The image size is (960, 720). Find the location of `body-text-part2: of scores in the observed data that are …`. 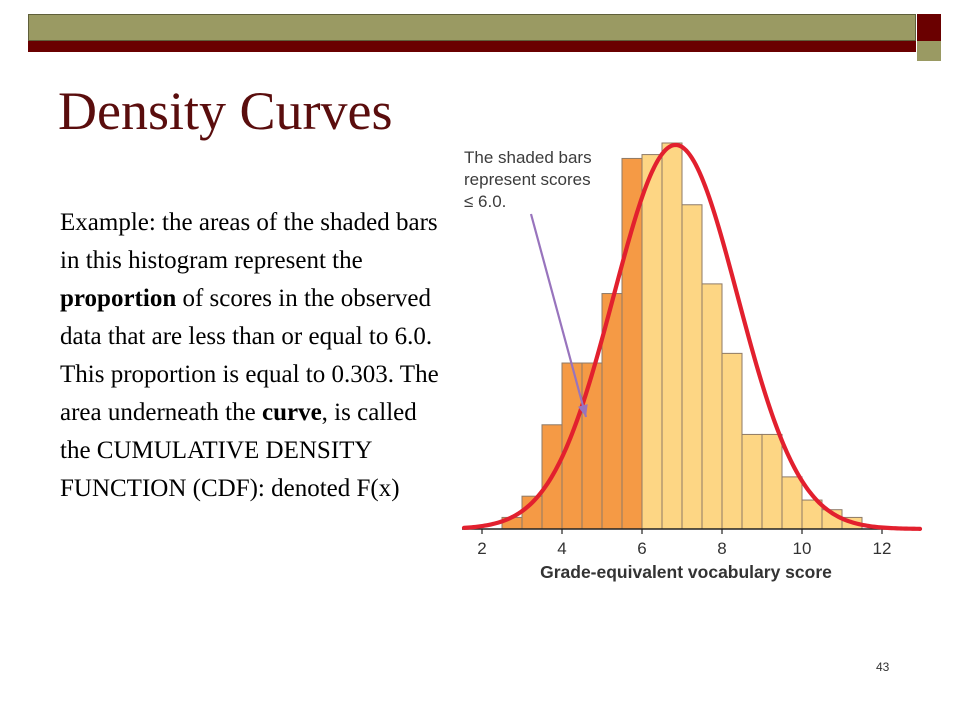

body-text-part2: of scores in the observed data that are … is located at coordinates (249, 355).